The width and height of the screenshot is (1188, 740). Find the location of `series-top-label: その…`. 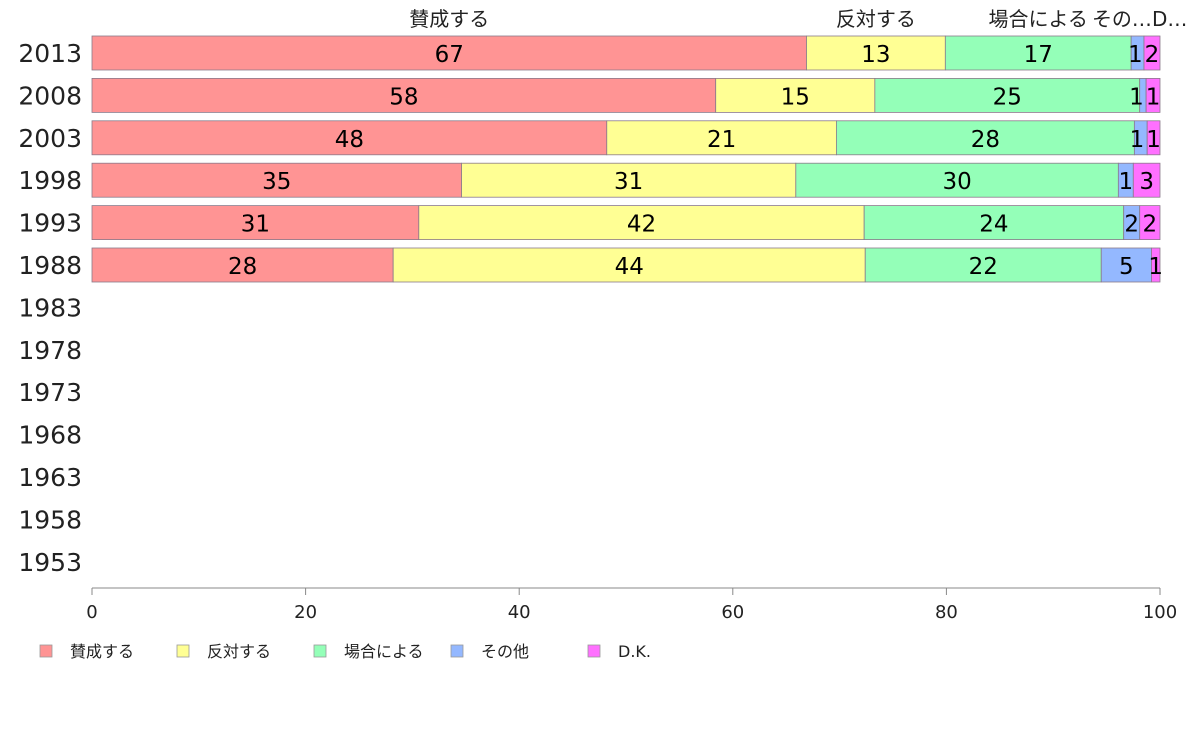

series-top-label: その… is located at coordinates (1122, 19).